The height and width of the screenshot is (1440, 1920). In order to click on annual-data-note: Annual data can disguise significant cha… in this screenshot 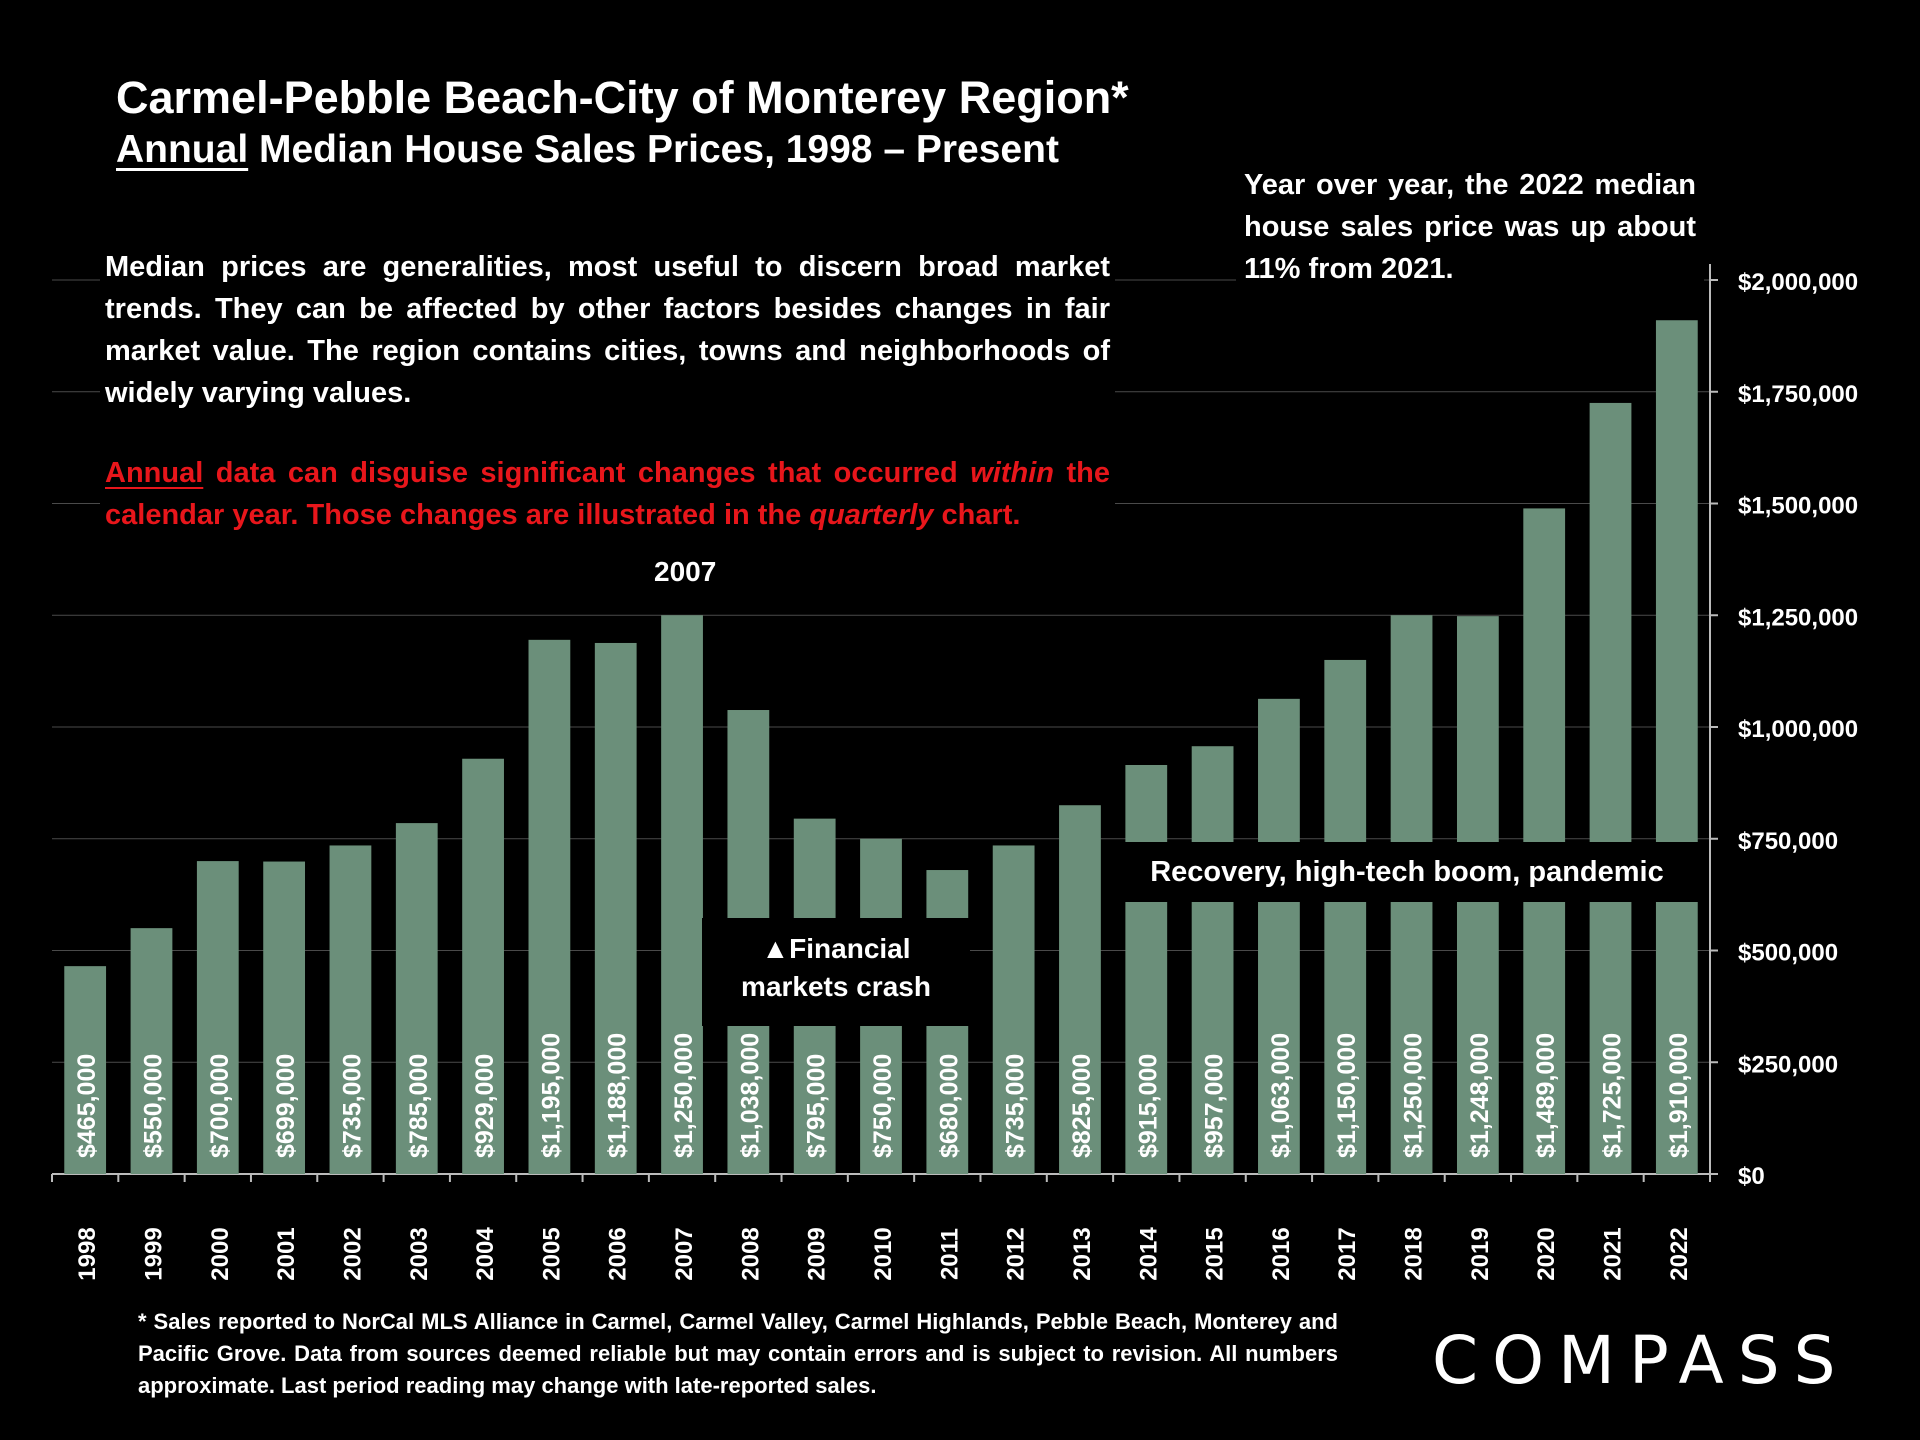, I will do `click(607, 494)`.